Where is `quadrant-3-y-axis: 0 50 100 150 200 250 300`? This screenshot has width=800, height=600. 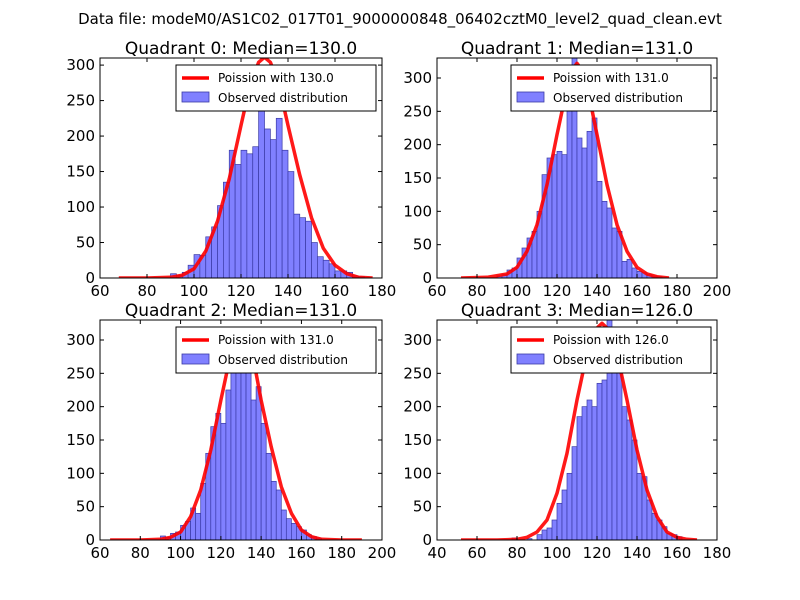
quadrant-3-y-axis: 0 50 100 150 200 250 300 is located at coordinates (560, 440).